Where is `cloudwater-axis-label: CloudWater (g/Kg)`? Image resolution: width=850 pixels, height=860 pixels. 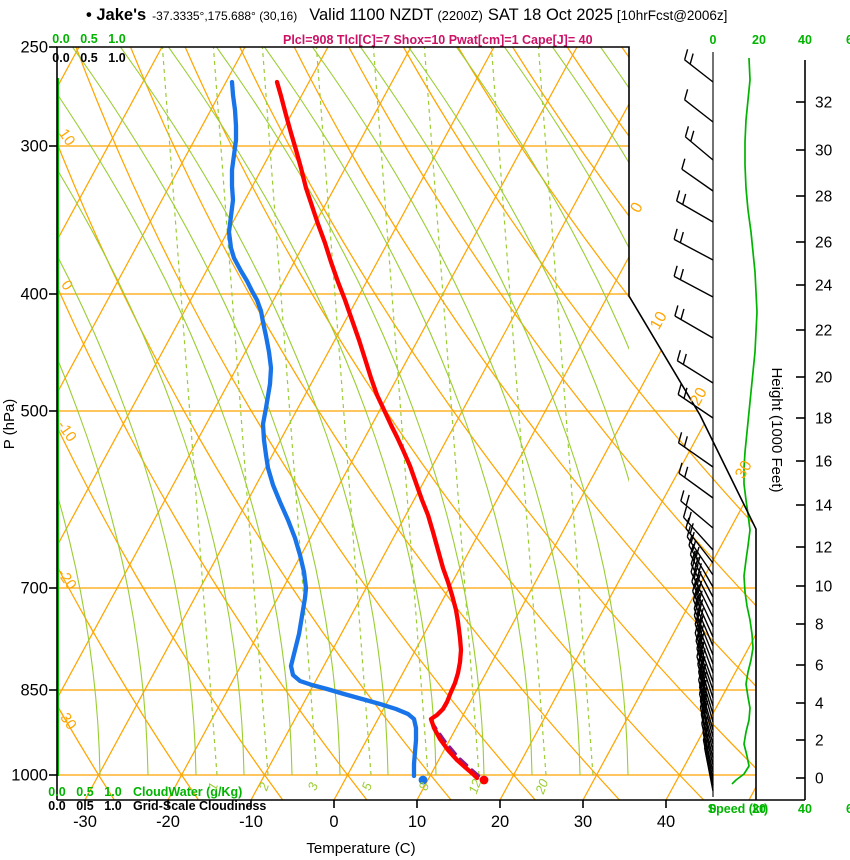 cloudwater-axis-label: CloudWater (g/Kg) is located at coordinates (187, 792).